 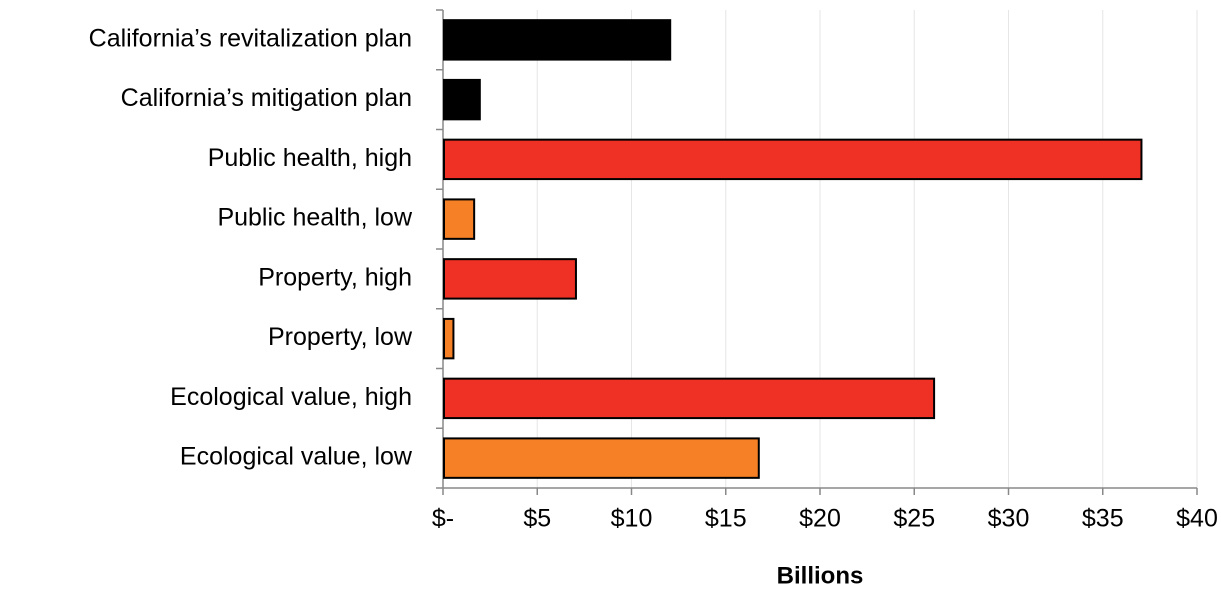 I want to click on y-tick-label: Public health, high, so click(x=310, y=158).